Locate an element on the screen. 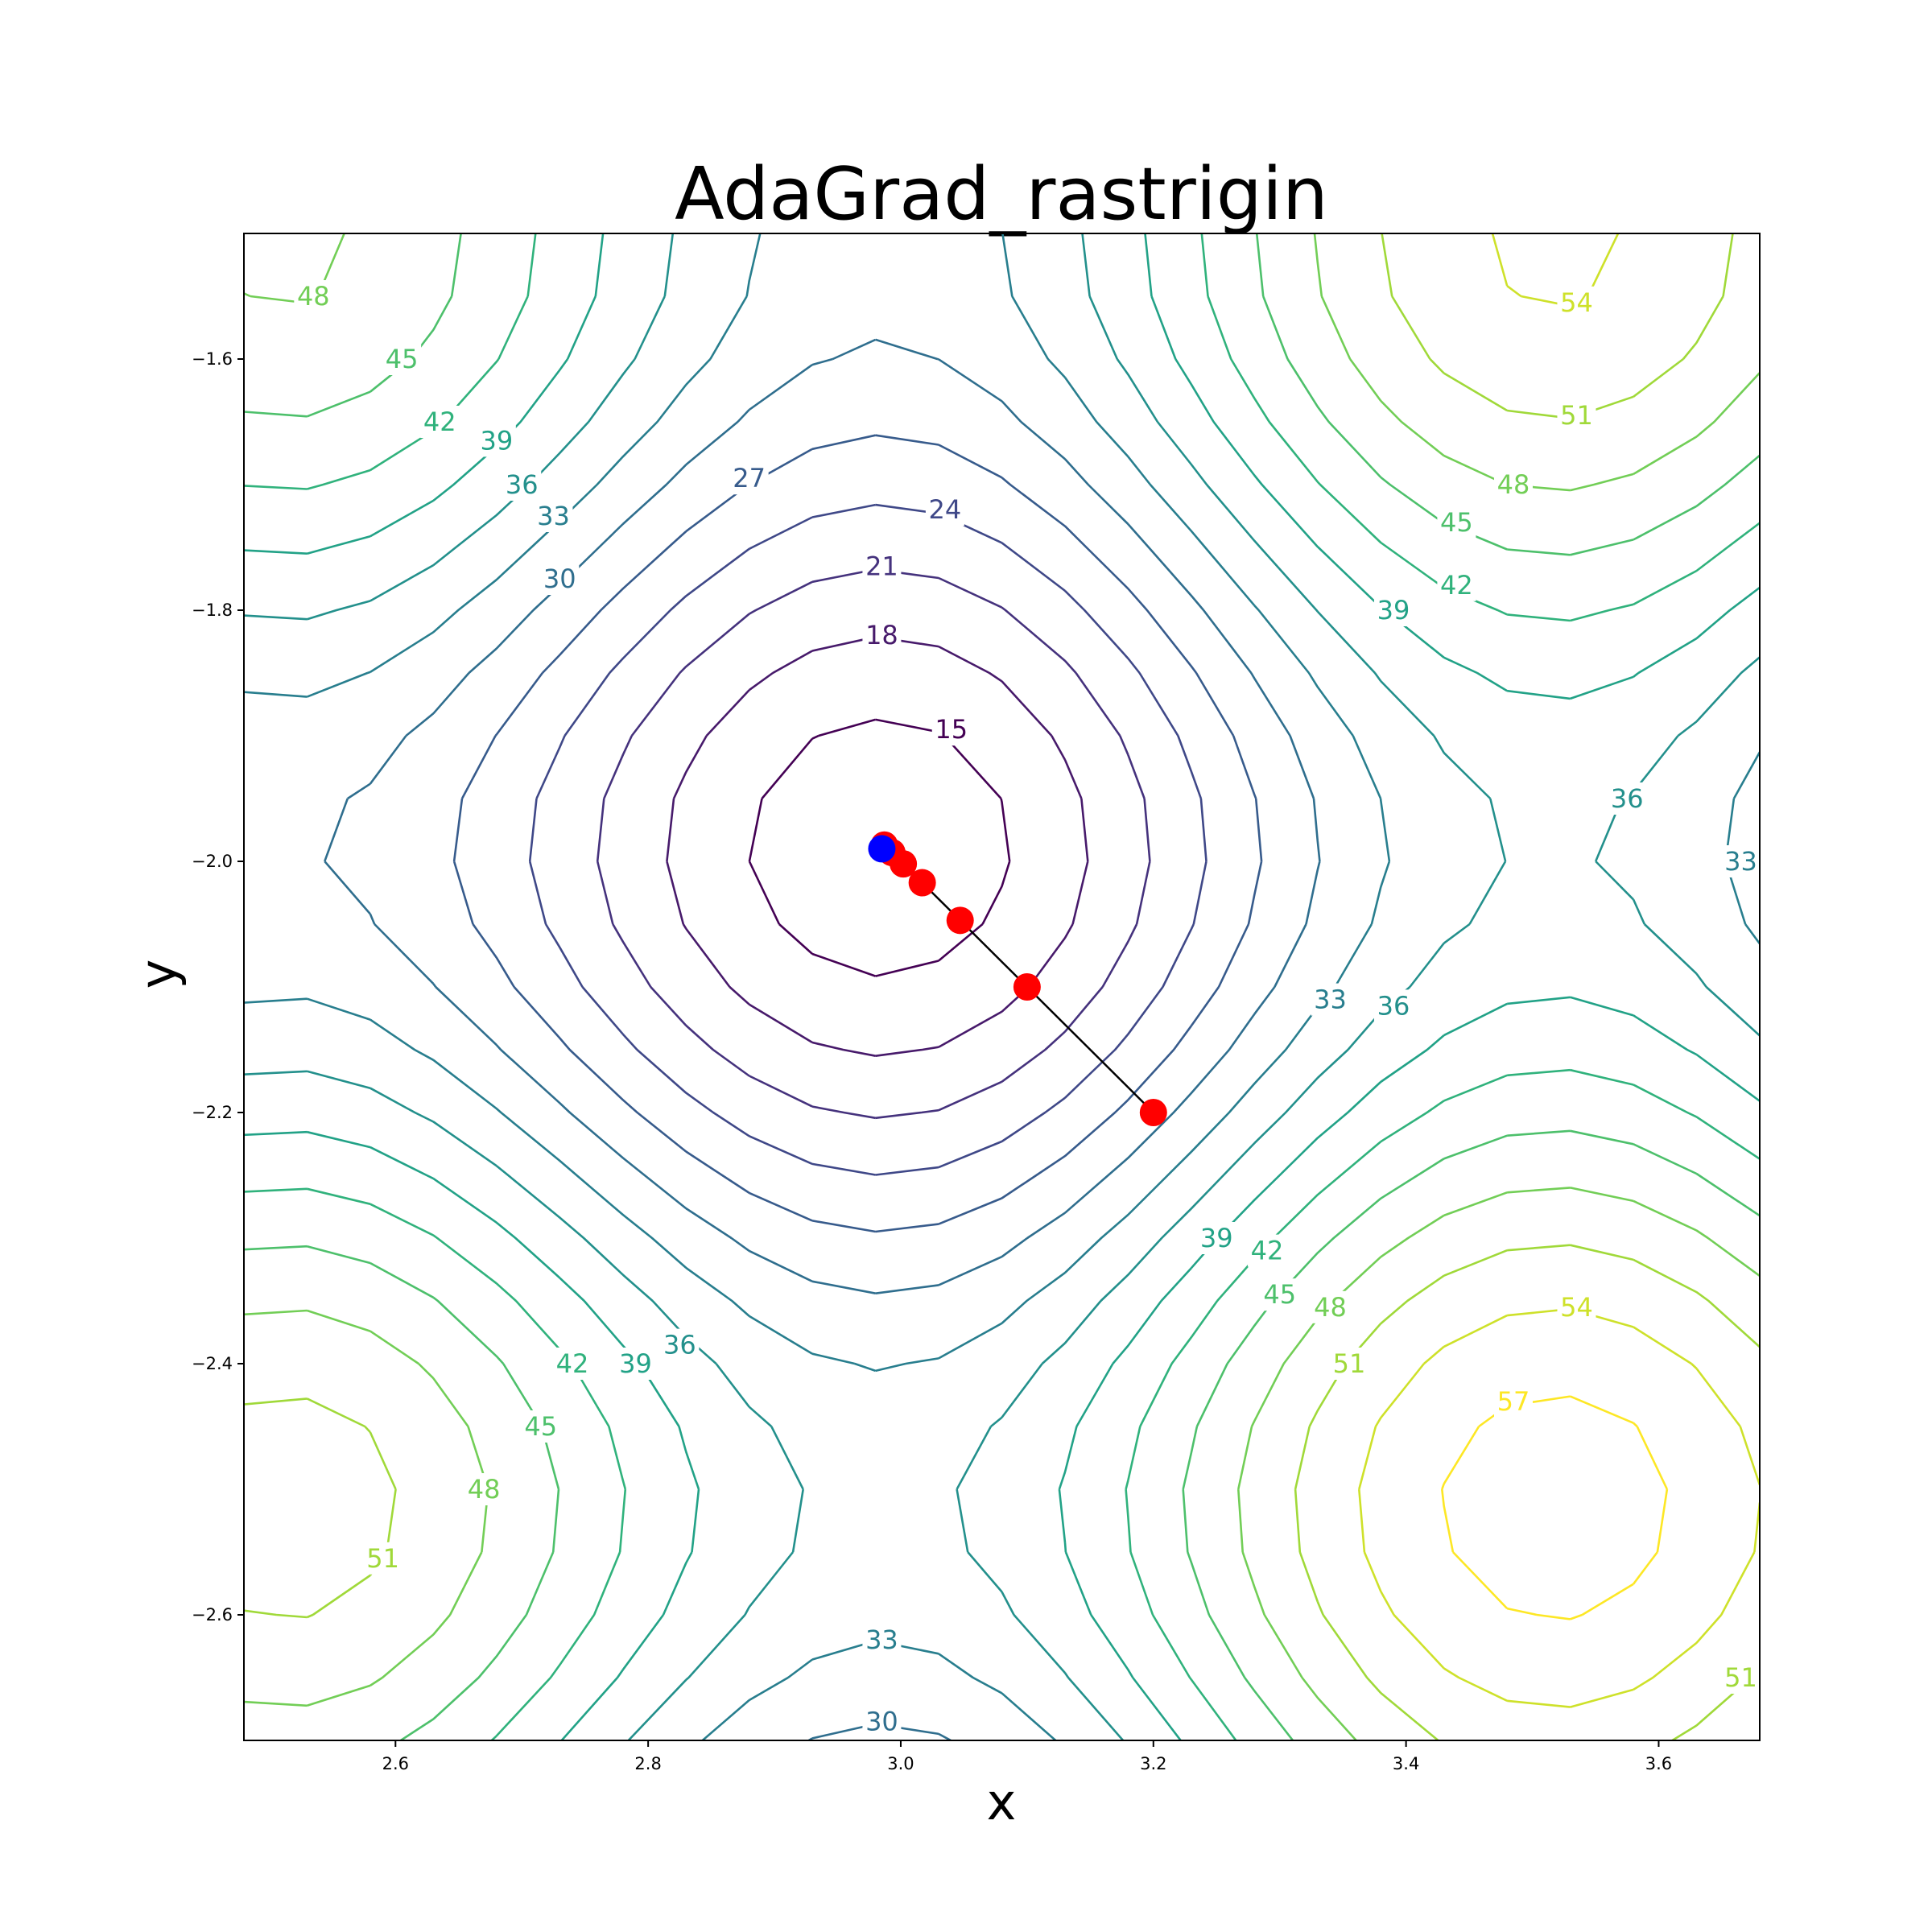  contour-label: 21 is located at coordinates (882, 566).